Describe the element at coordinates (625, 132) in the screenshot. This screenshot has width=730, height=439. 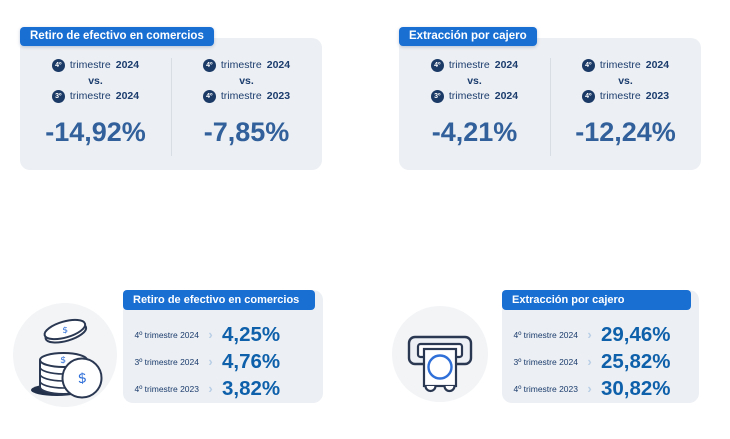
I see `comparison-value: -12,24%` at that location.